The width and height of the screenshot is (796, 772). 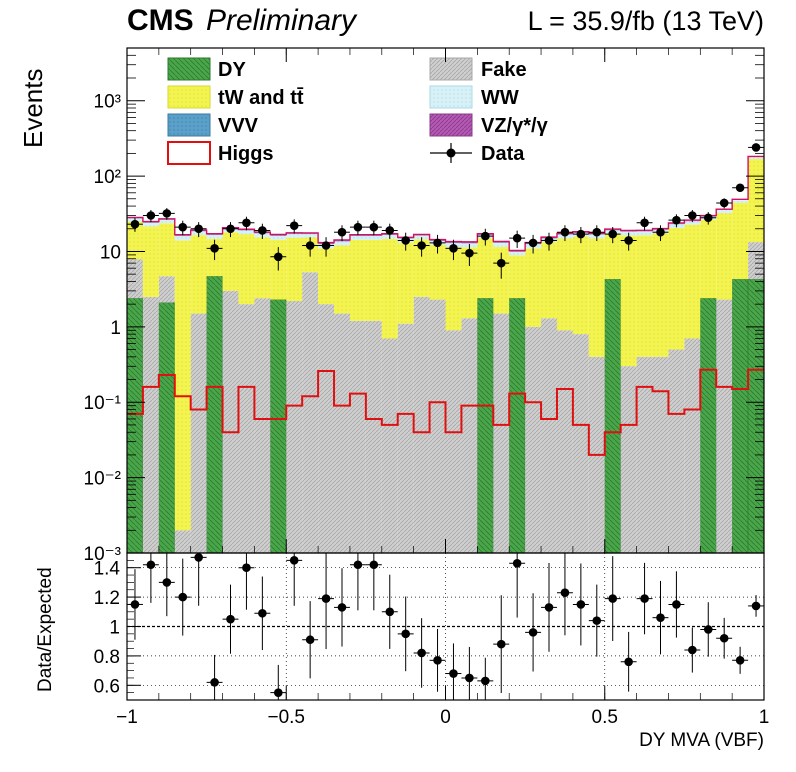 What do you see at coordinates (451, 125) in the screenshot?
I see `legend-swatch-vz` at bounding box center [451, 125].